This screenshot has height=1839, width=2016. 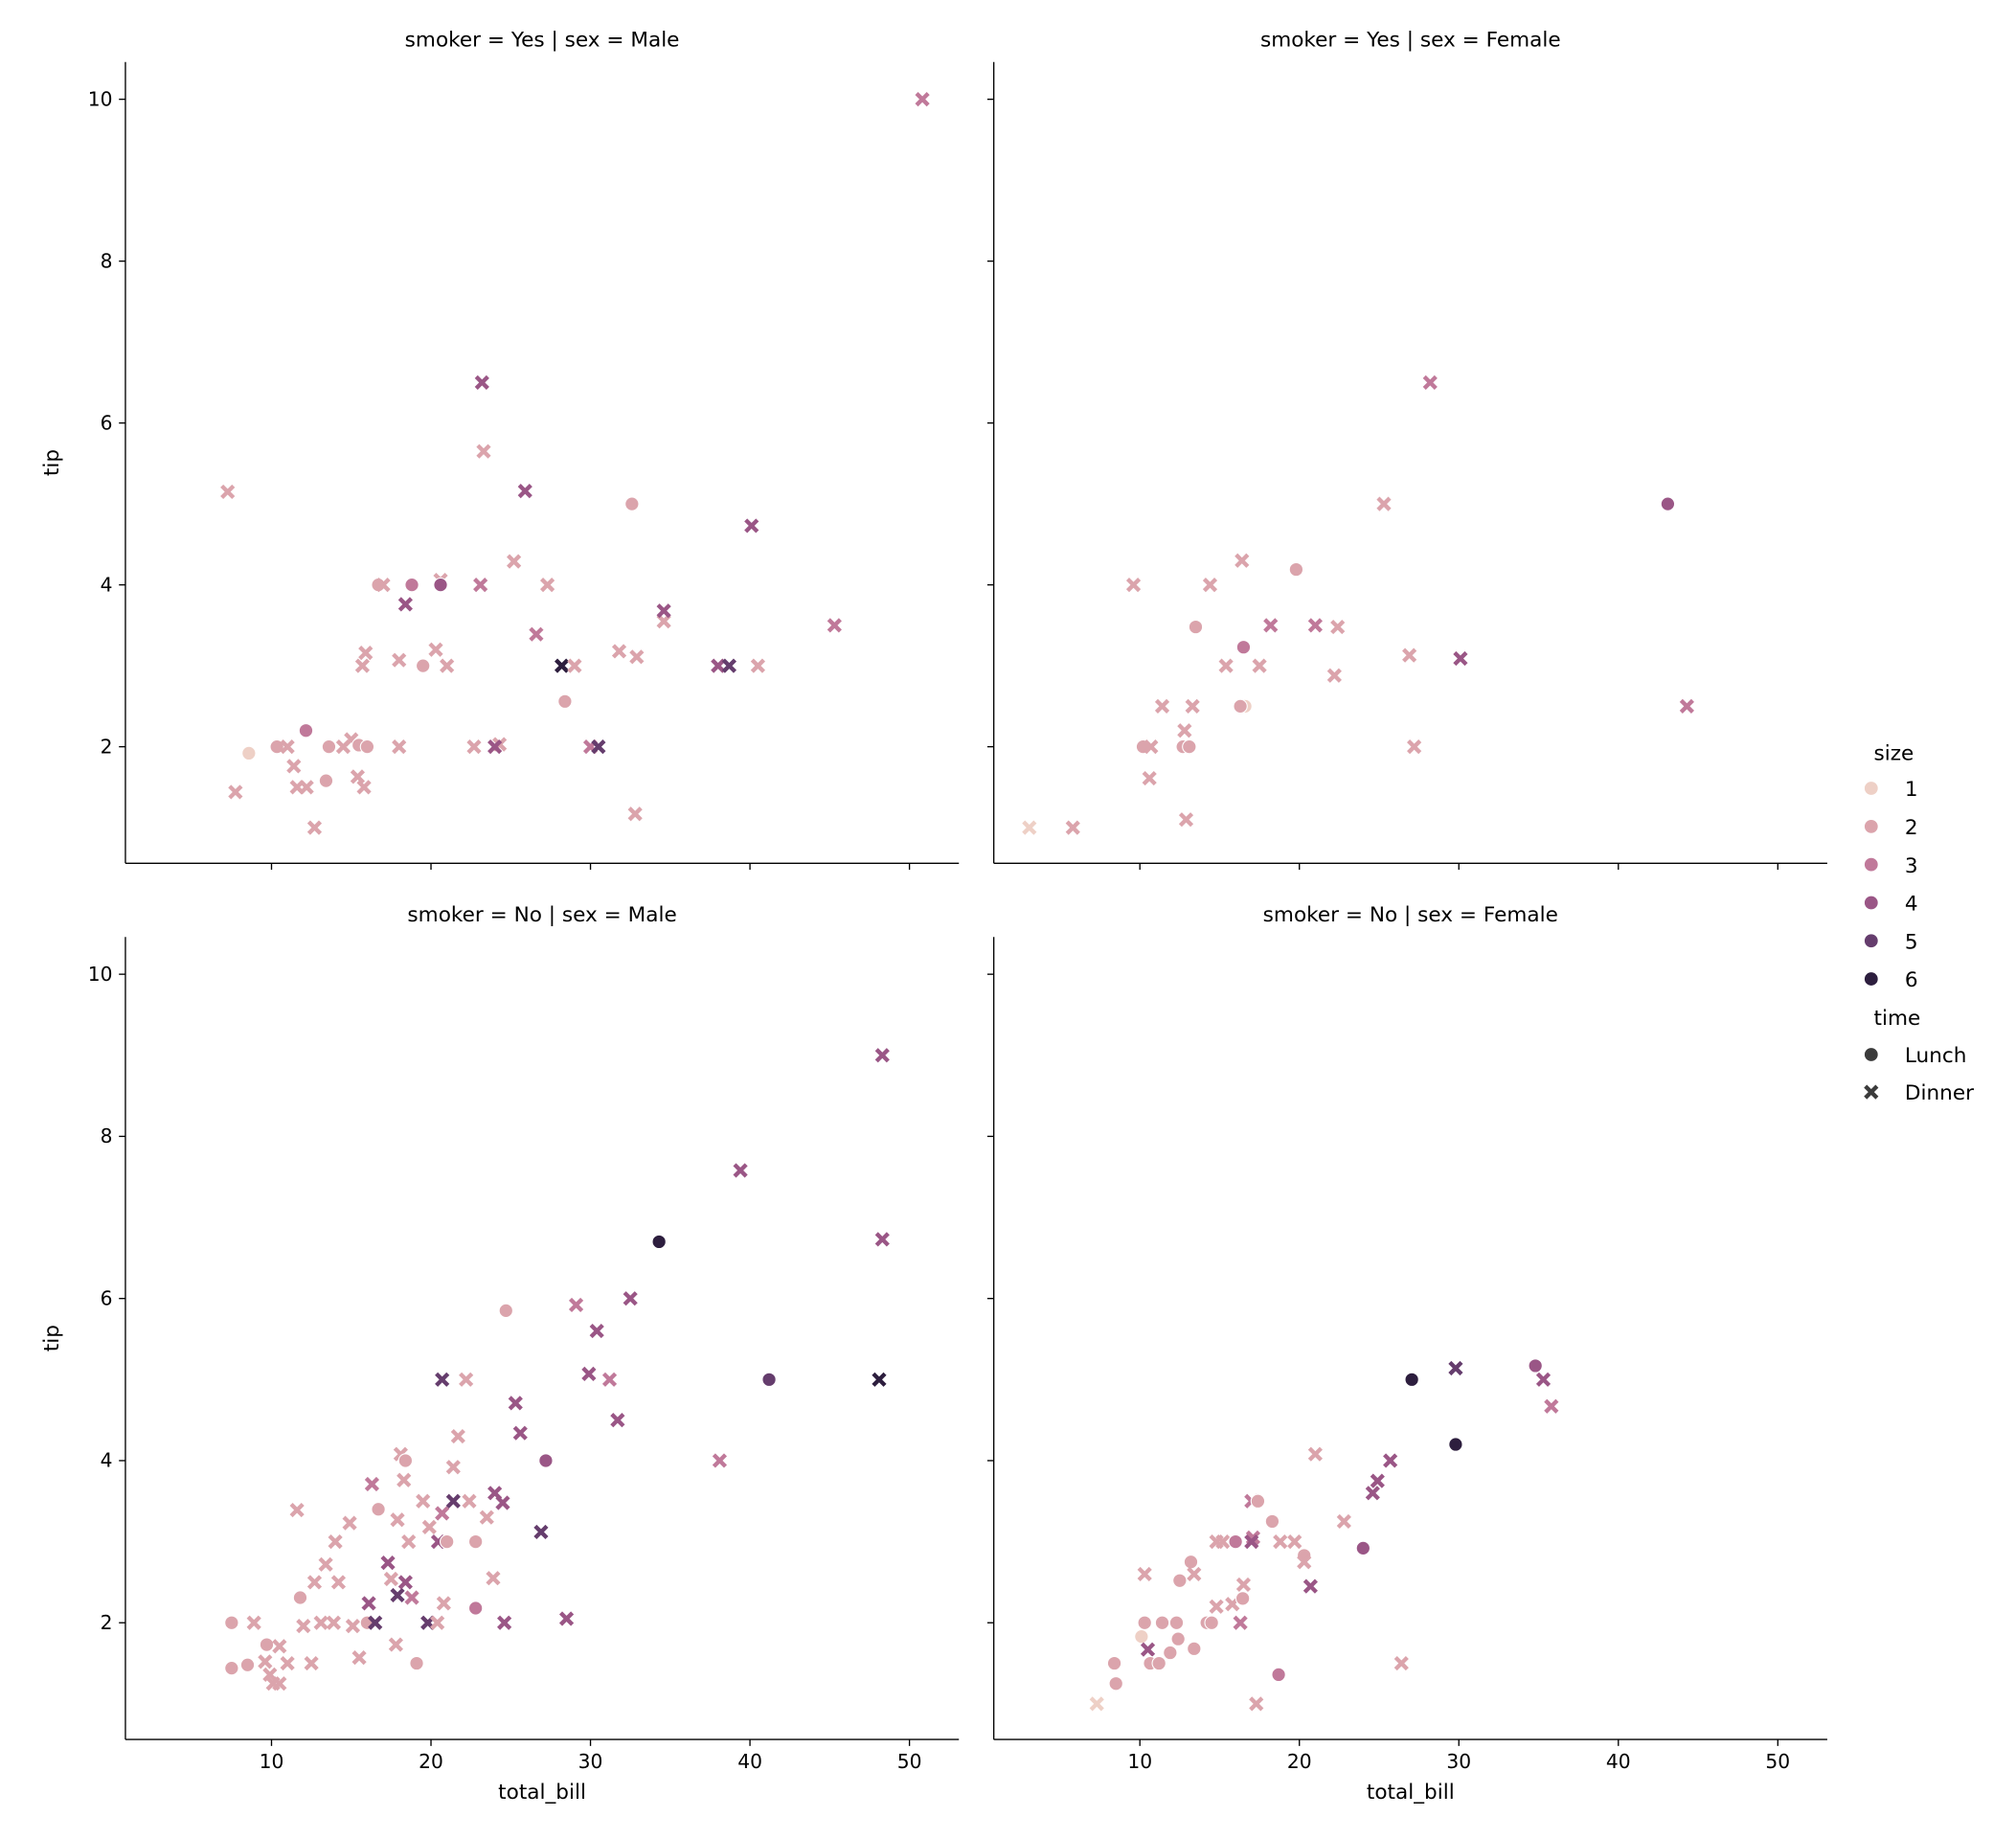 What do you see at coordinates (1299, 1761) in the screenshot?
I see `x-tick-label: 20` at bounding box center [1299, 1761].